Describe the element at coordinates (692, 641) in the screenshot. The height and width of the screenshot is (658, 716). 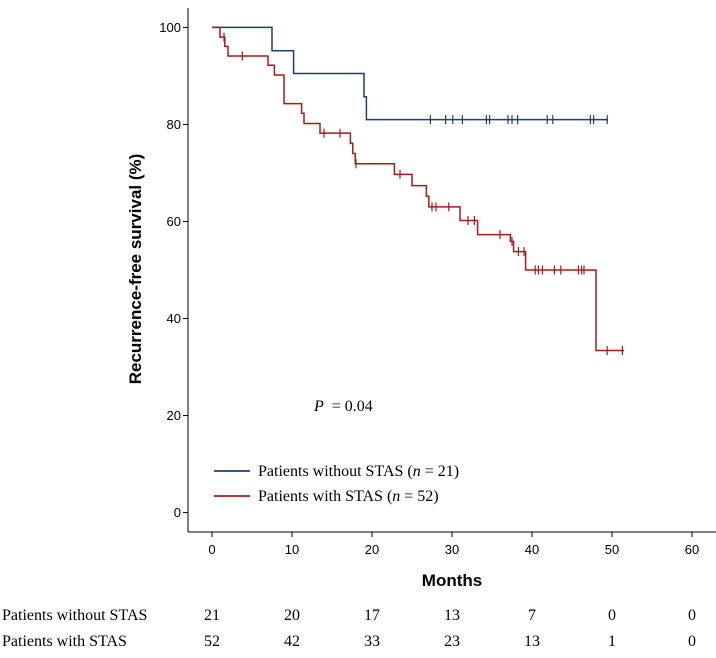
I see `risk-count-1-6: 0` at that location.